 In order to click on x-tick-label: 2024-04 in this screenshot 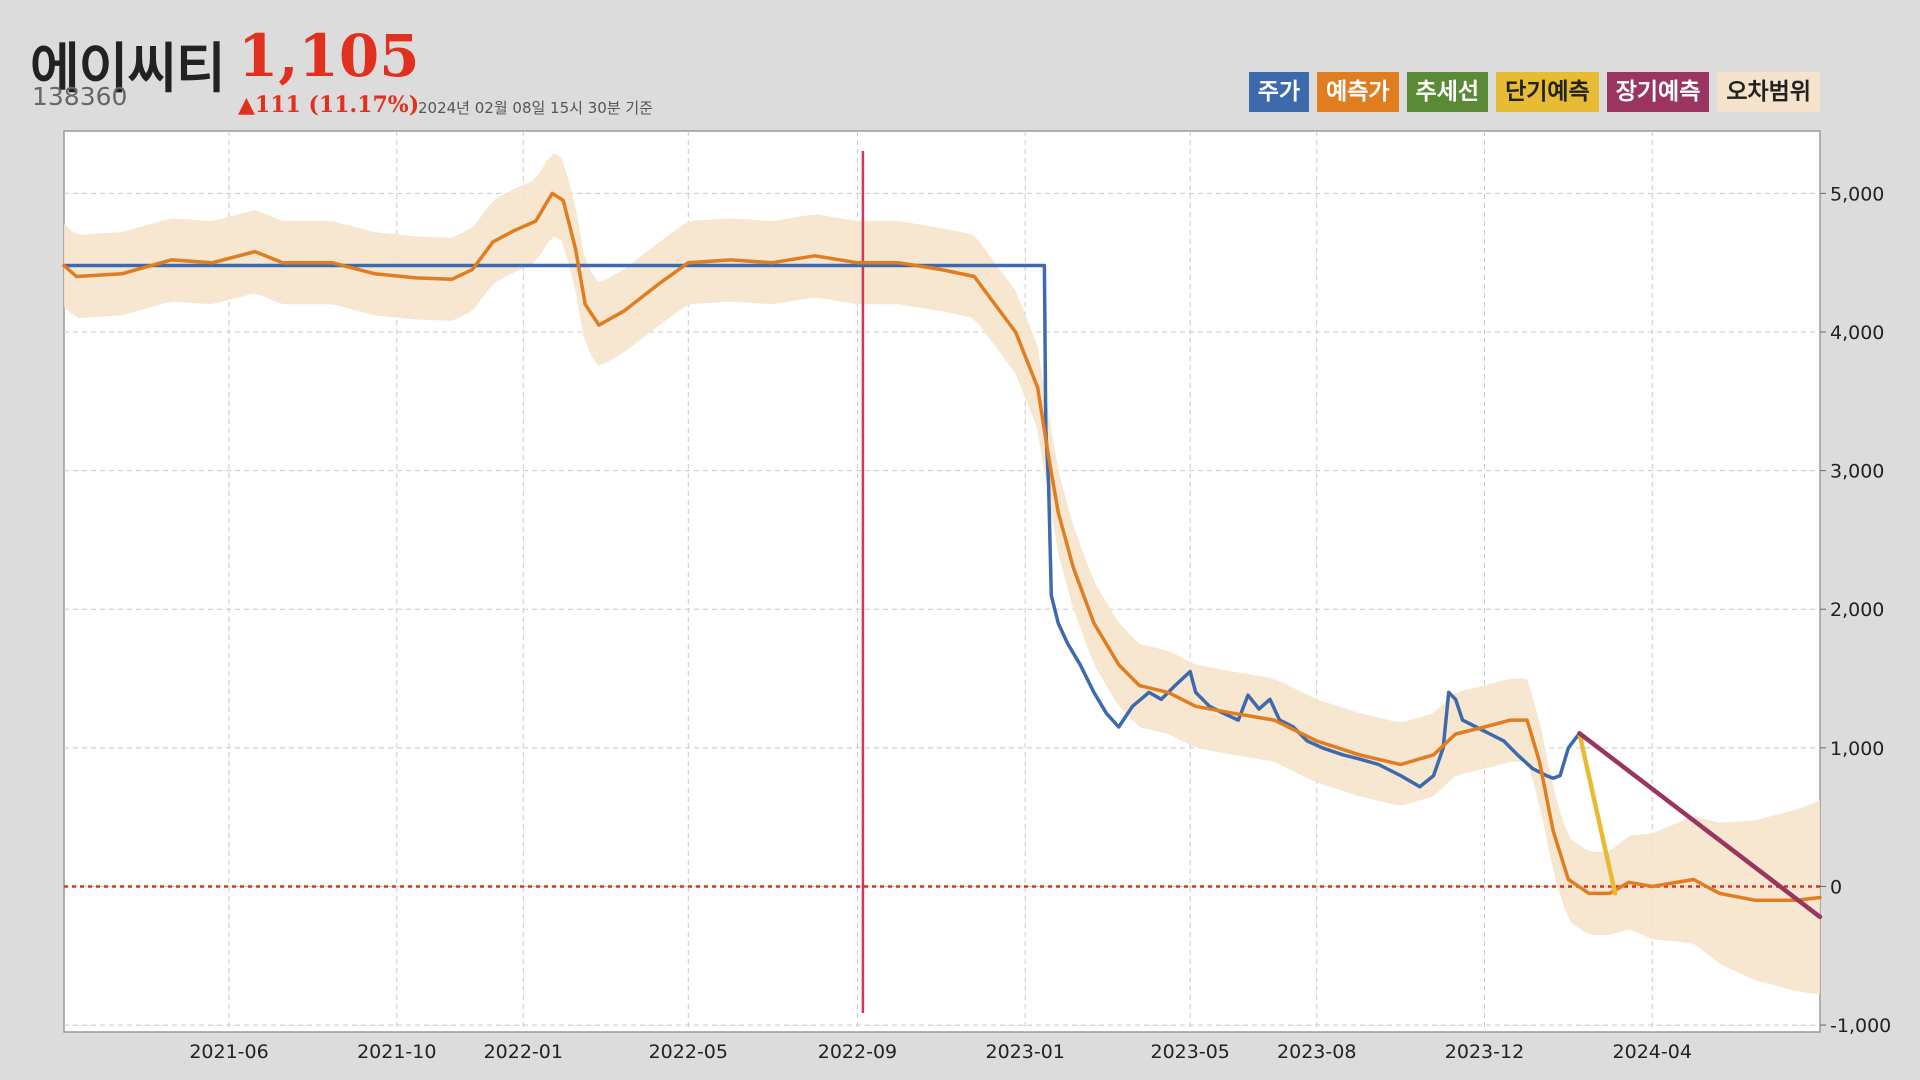, I will do `click(1652, 1052)`.